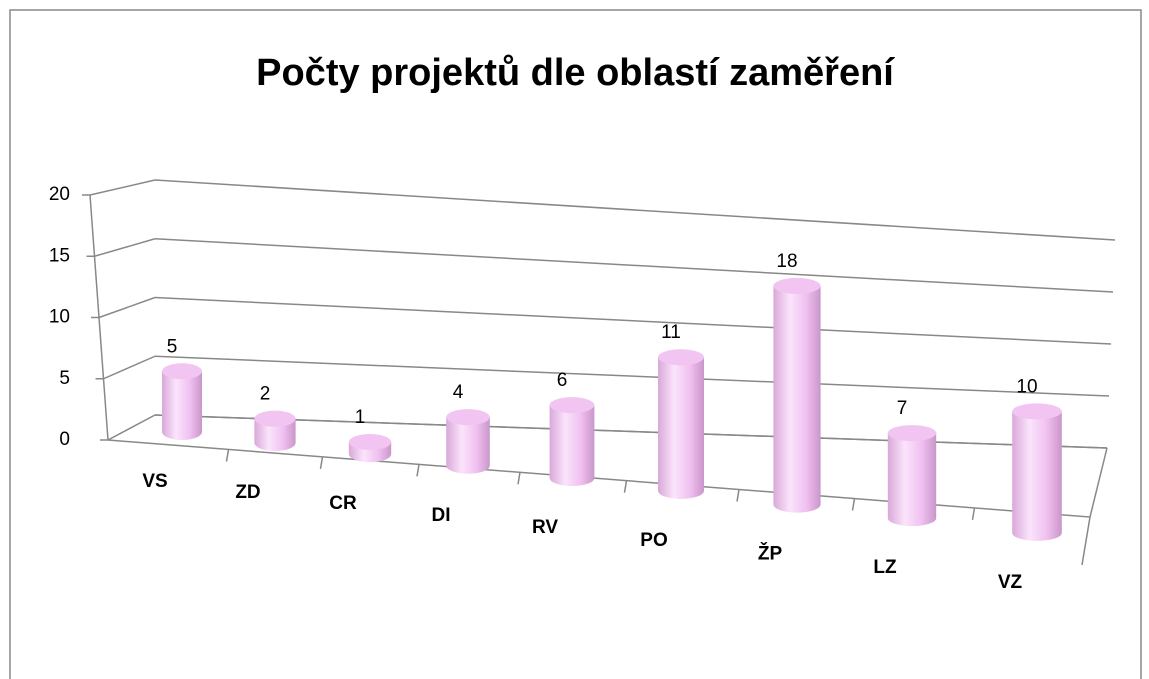  I want to click on value-label: 4, so click(458, 392).